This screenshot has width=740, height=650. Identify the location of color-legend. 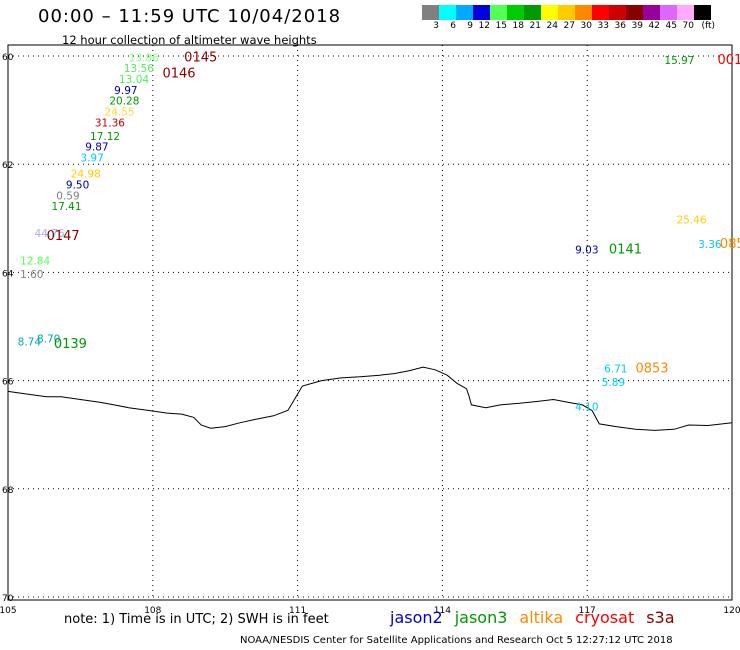
(566, 12).